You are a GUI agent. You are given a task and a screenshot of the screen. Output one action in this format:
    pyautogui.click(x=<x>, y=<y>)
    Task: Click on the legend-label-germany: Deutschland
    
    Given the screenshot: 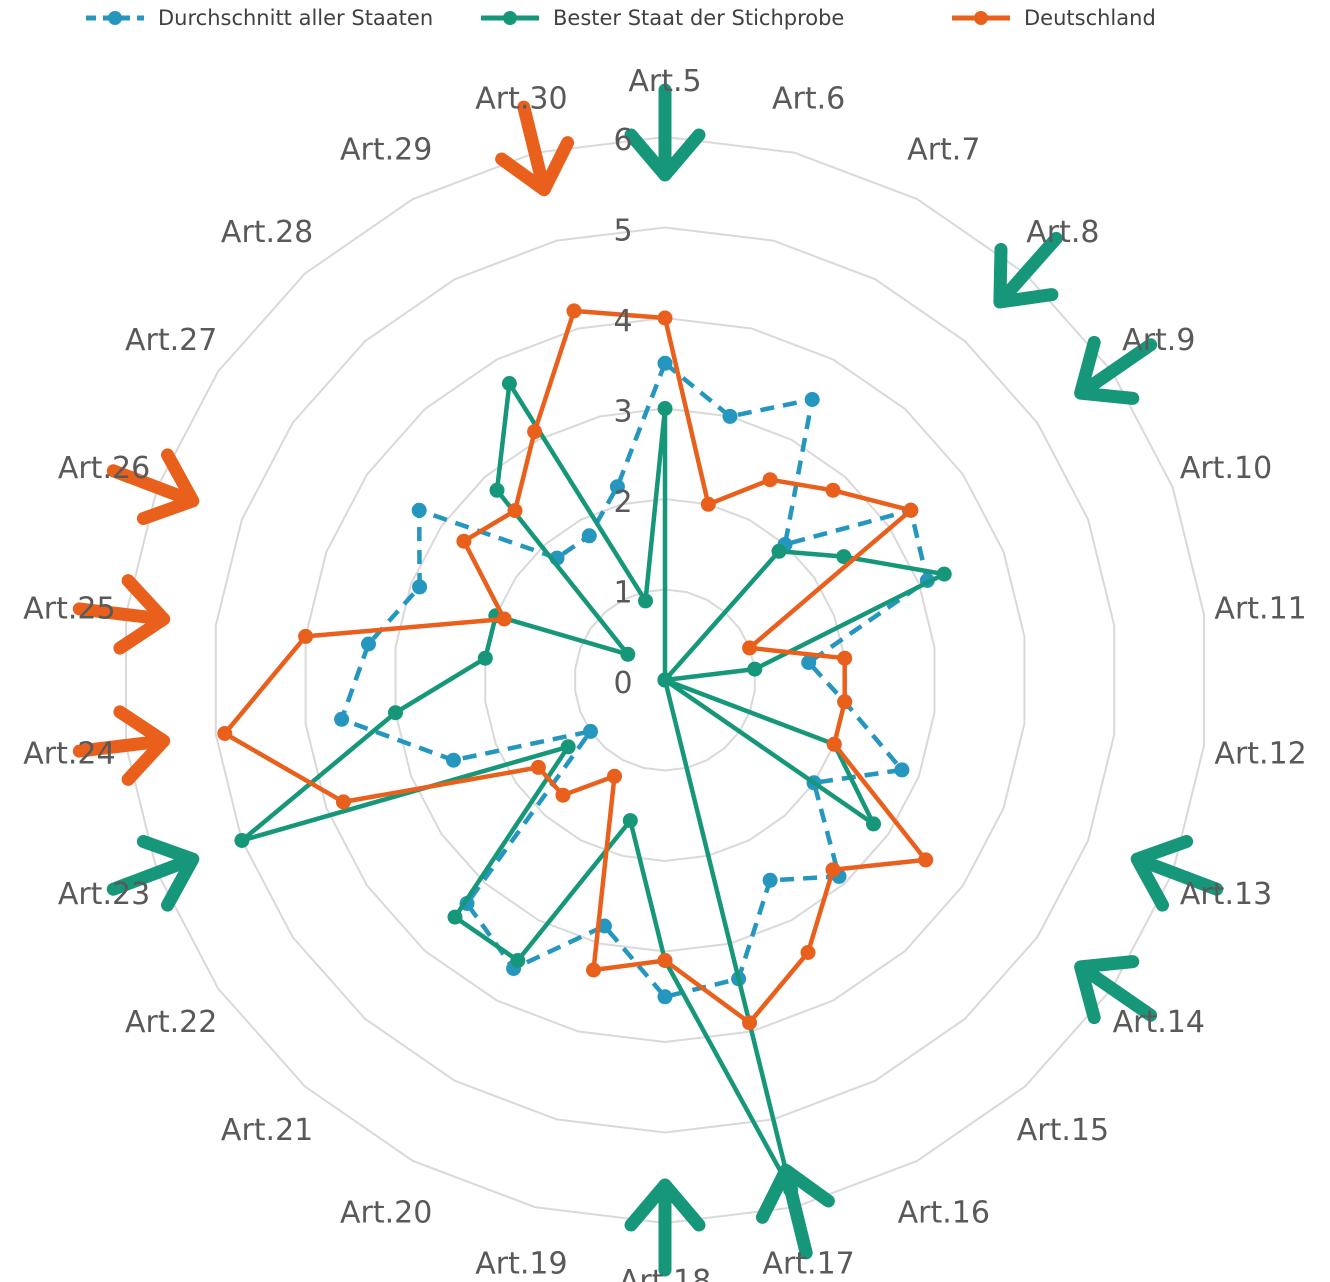 What is the action you would take?
    pyautogui.click(x=1090, y=18)
    